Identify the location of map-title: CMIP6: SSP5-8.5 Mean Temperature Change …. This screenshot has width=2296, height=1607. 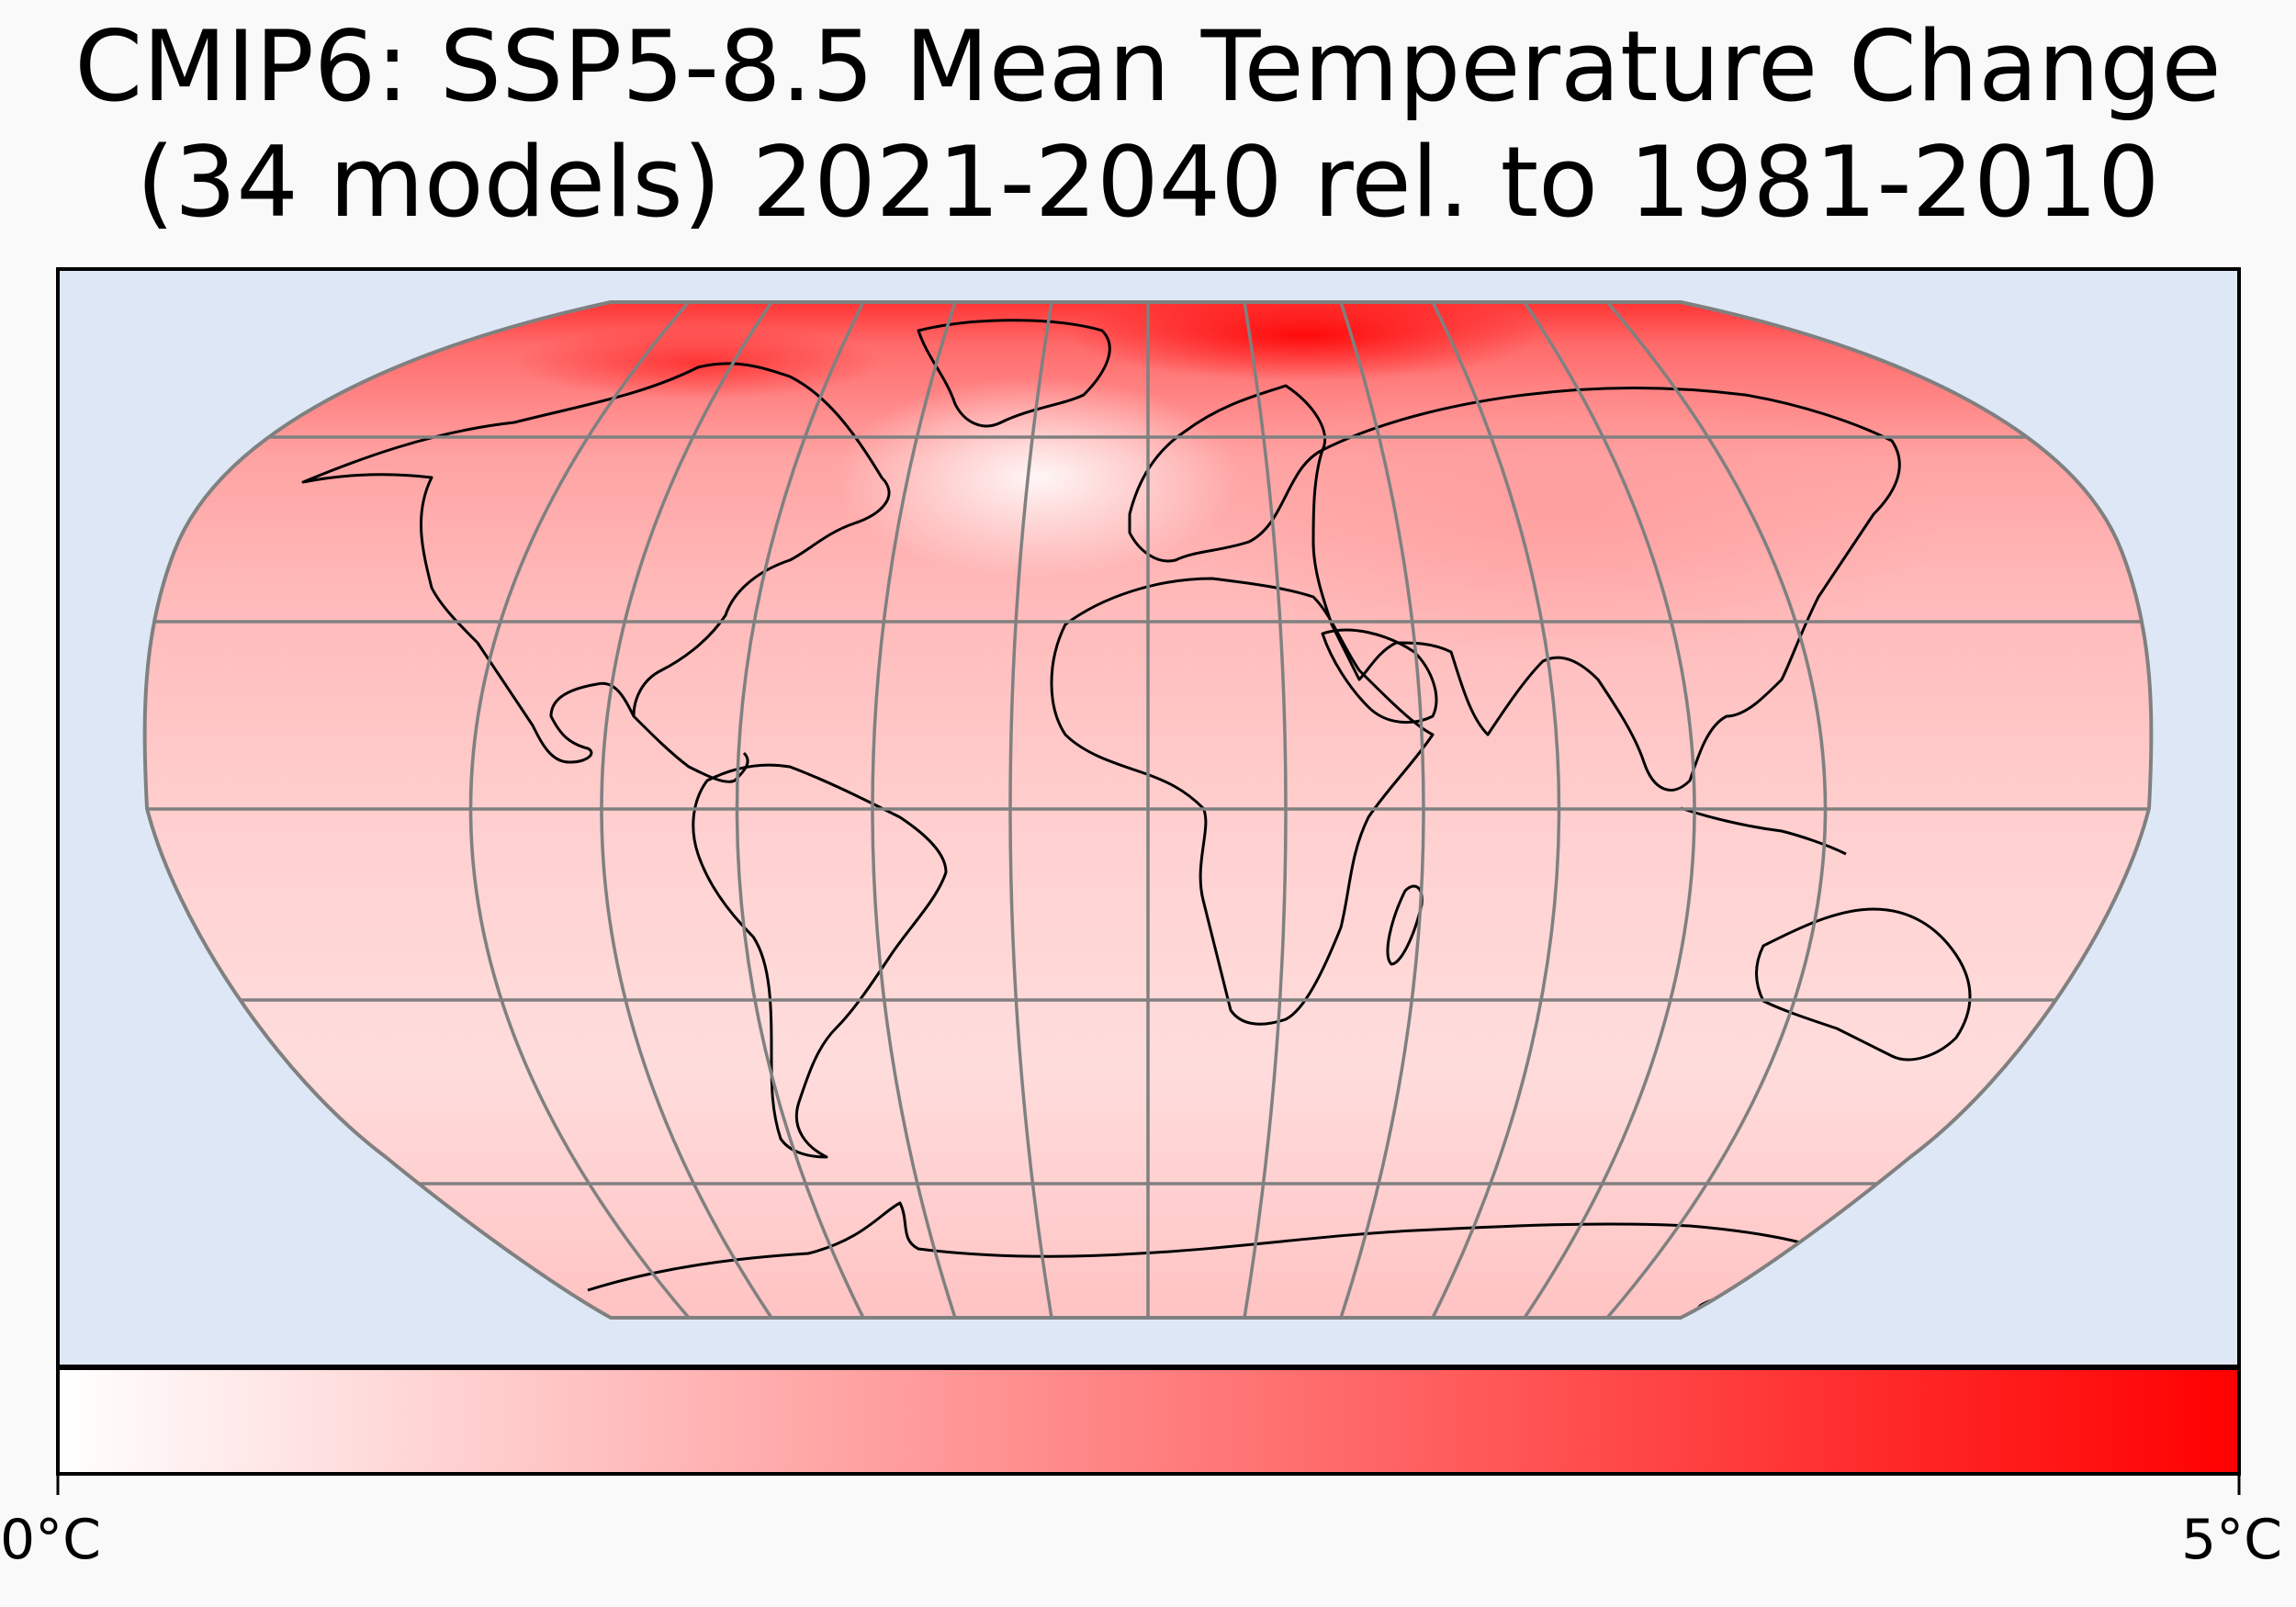
(1148, 125).